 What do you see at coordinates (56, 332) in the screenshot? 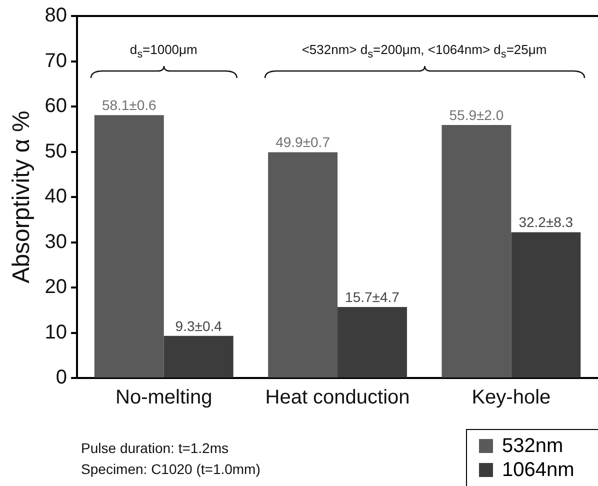
I see `y-tick-label: 10` at bounding box center [56, 332].